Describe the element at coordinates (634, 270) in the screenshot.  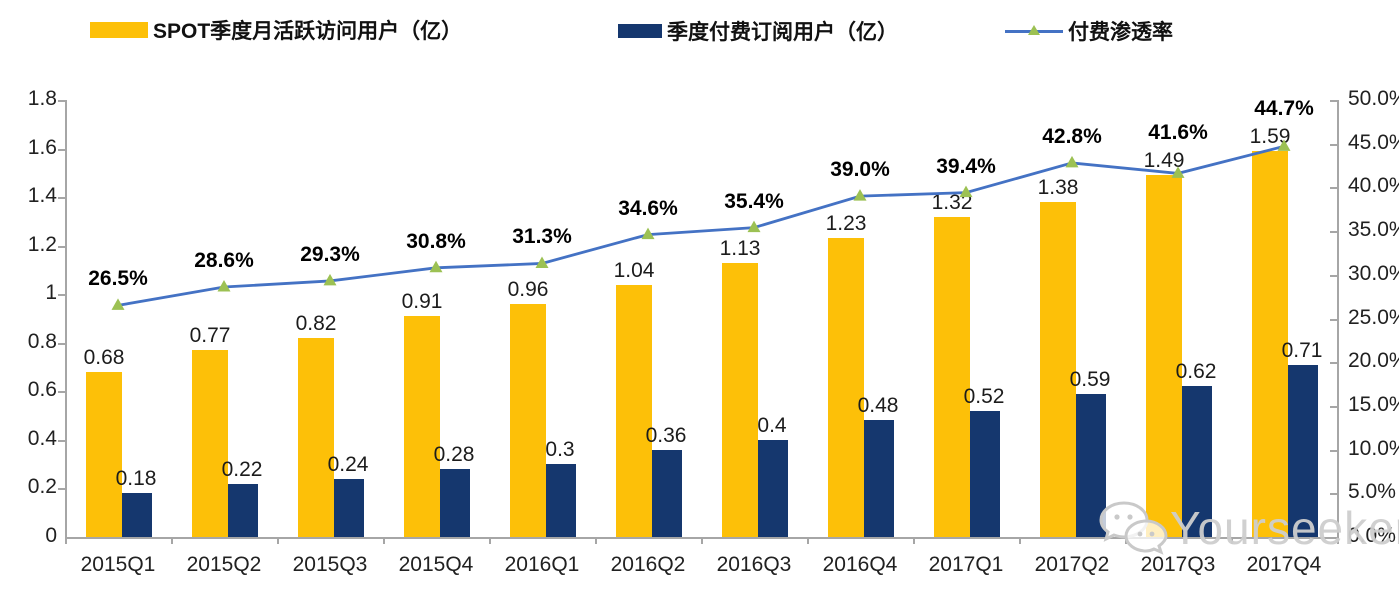
I see `mau-value-label: 1.04` at that location.